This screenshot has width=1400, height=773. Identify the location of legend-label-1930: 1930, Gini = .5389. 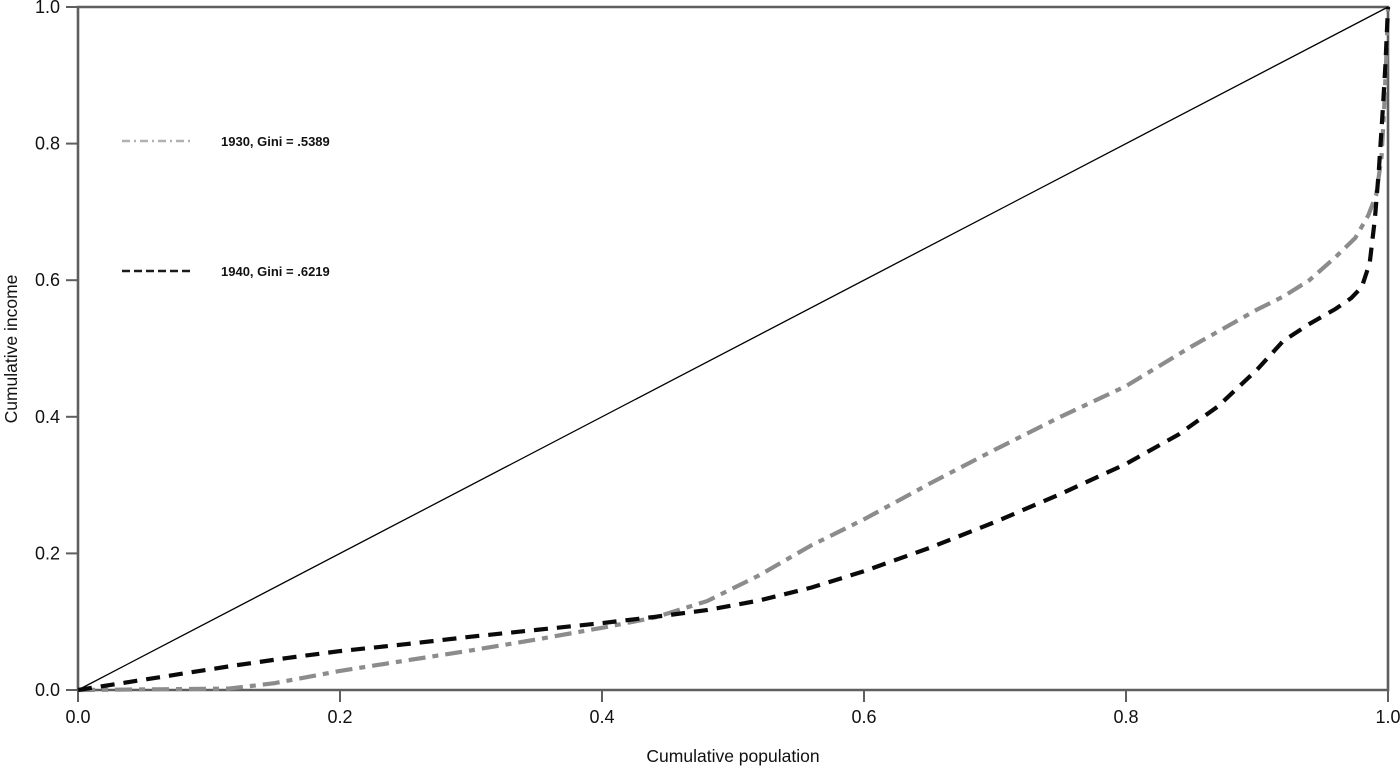
(275, 141).